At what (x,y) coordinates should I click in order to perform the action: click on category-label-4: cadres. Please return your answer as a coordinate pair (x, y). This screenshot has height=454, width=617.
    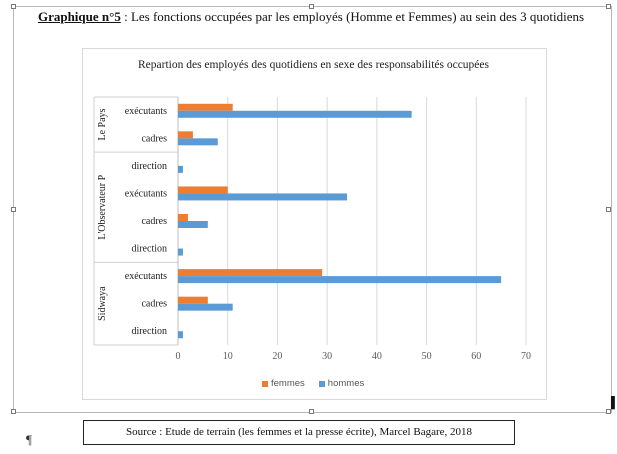
    Looking at the image, I should click on (154, 221).